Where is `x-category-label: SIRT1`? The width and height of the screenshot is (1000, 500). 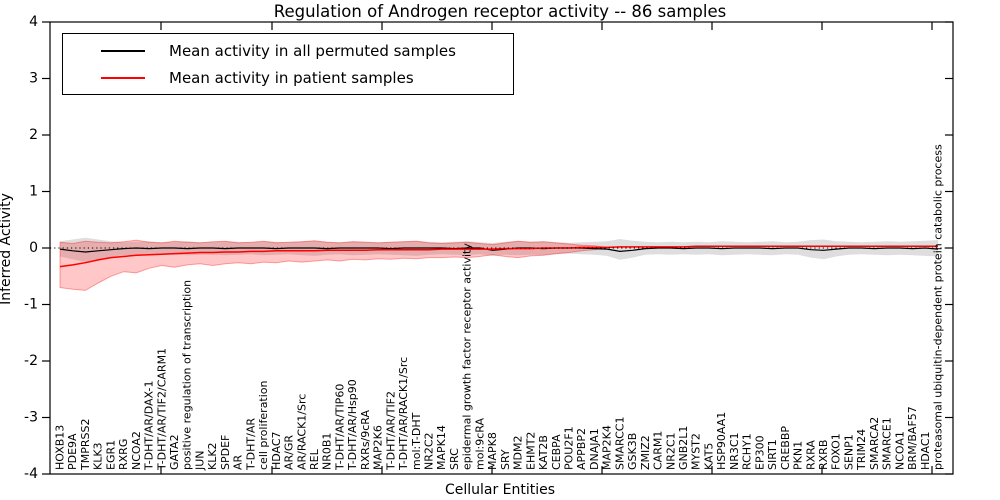 x-category-label: SIRT1 is located at coordinates (772, 454).